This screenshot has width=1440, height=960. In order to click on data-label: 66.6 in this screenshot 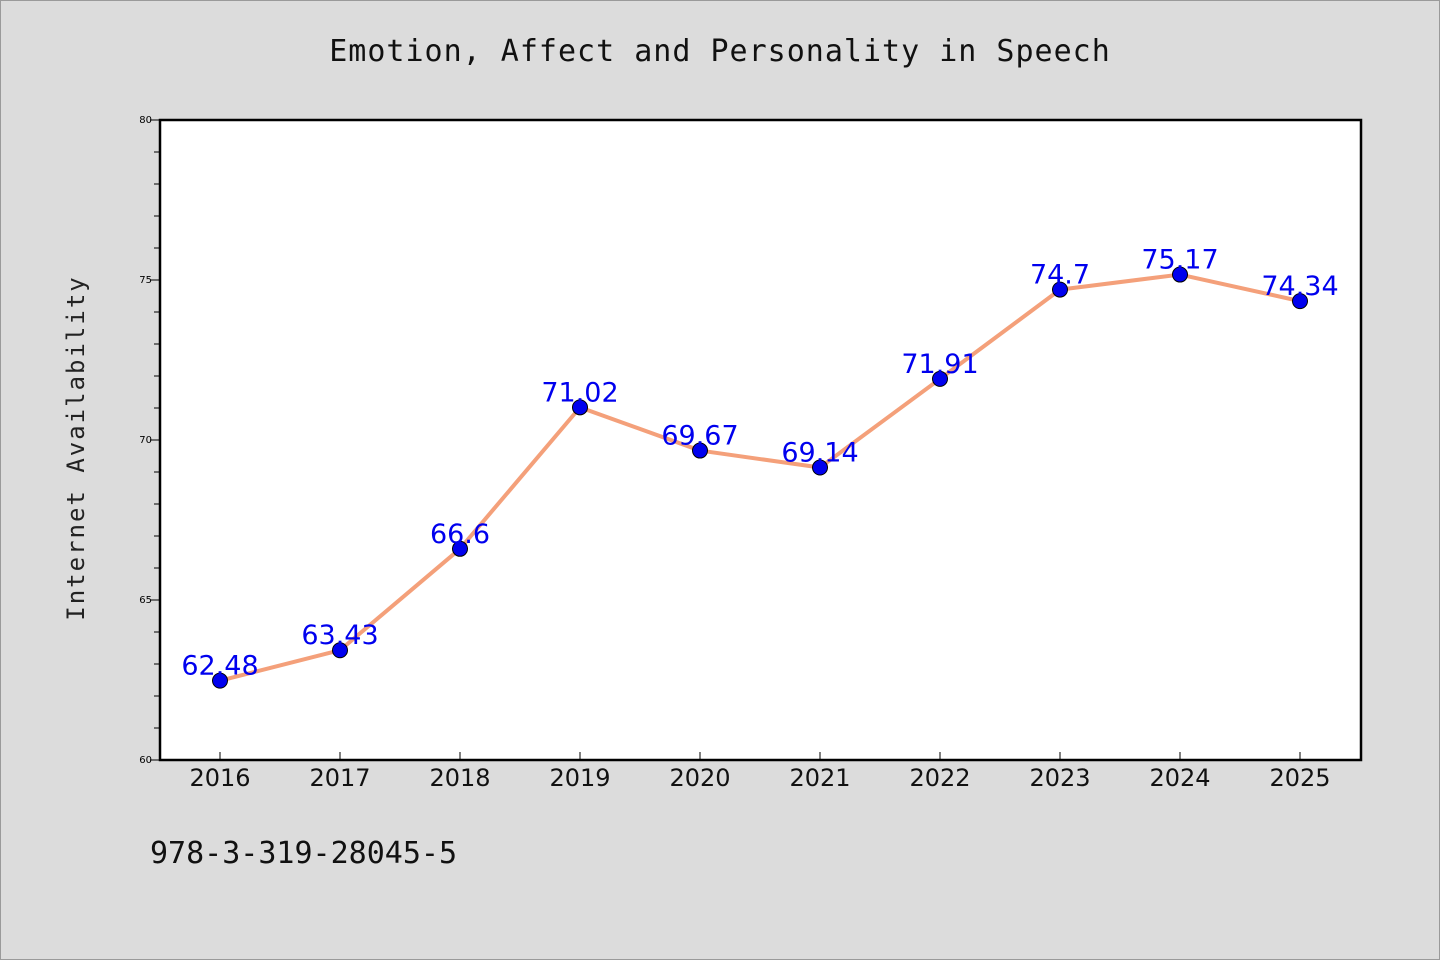, I will do `click(460, 534)`.